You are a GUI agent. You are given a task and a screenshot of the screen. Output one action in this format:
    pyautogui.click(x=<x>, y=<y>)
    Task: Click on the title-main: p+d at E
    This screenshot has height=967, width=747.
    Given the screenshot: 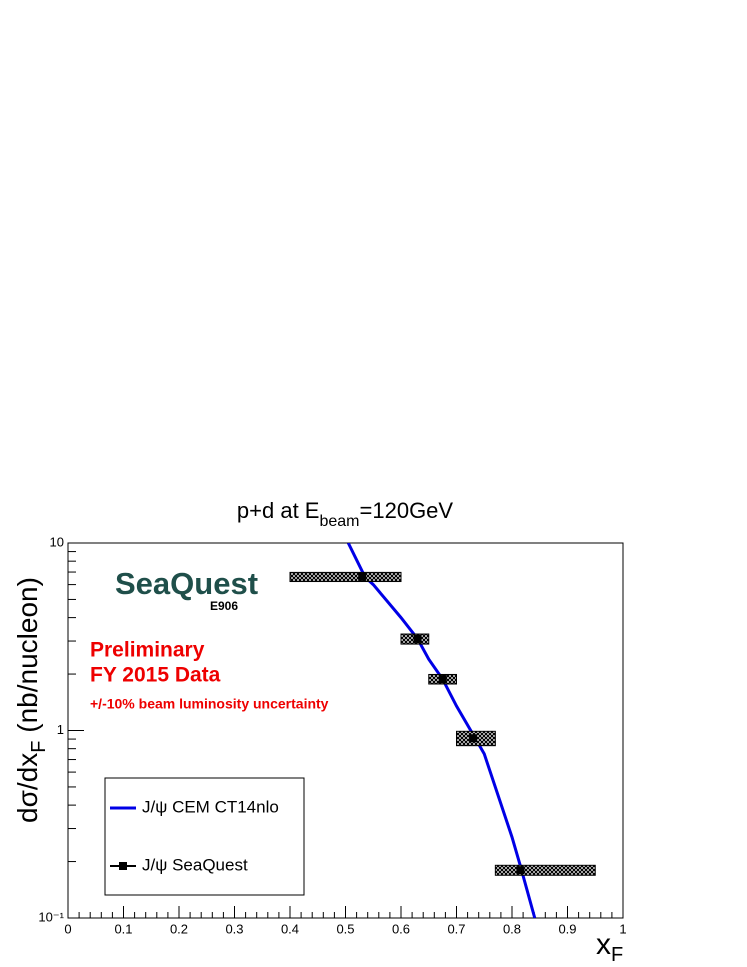 What is the action you would take?
    pyautogui.click(x=278, y=510)
    